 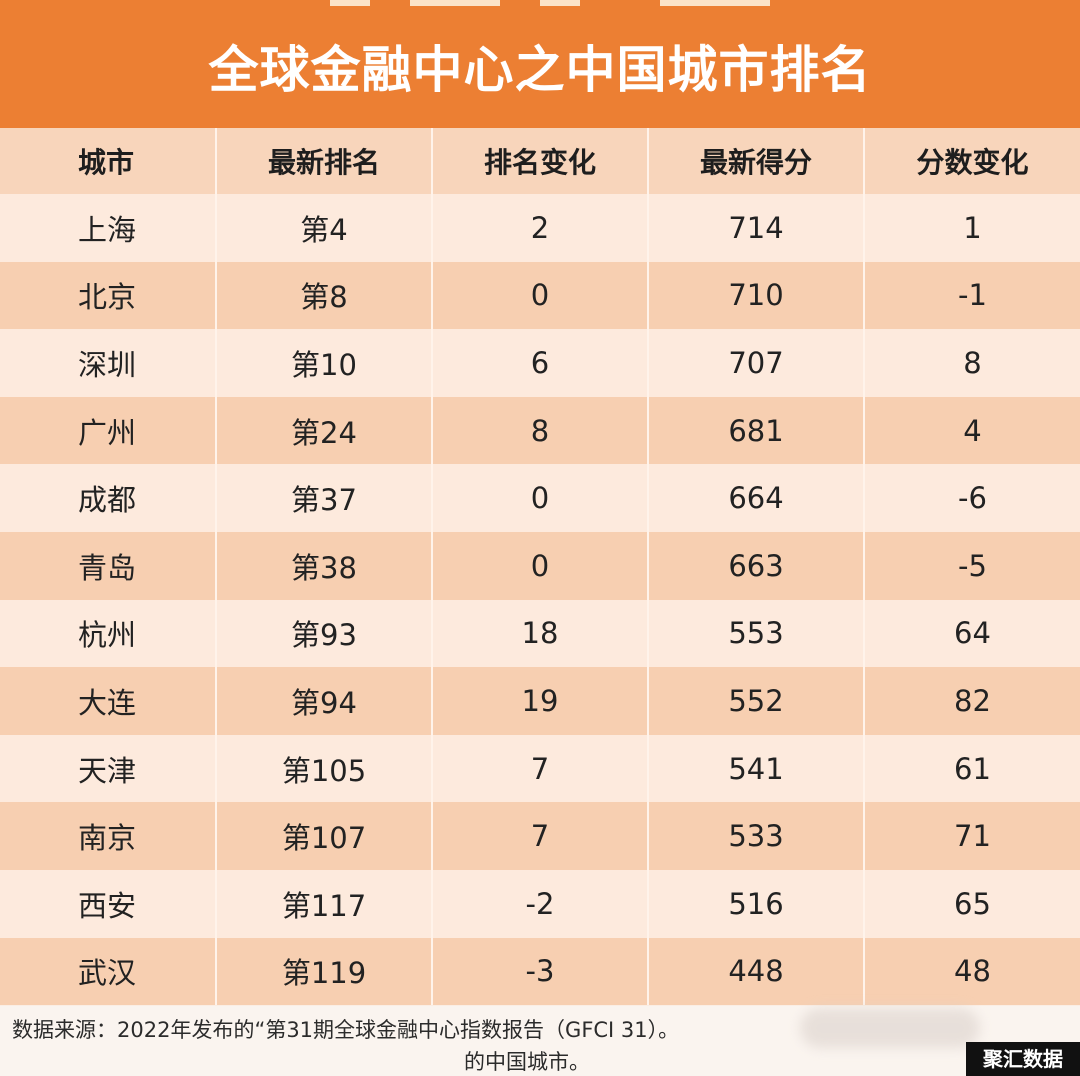 What do you see at coordinates (527, 1062) in the screenshot?
I see `source-note-continued: 的中国城市。` at bounding box center [527, 1062].